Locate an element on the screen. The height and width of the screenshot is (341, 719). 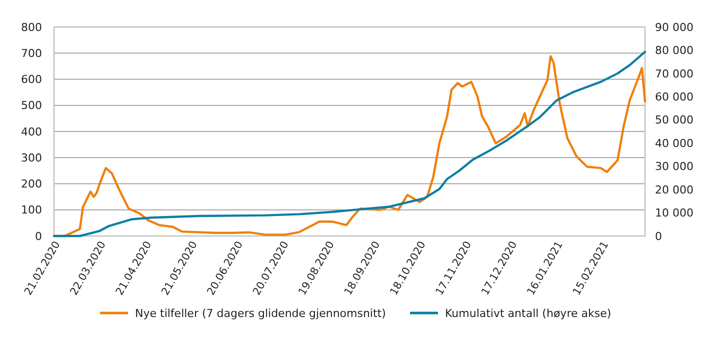
y2-tick-label: 50 000 is located at coordinates (674, 120).